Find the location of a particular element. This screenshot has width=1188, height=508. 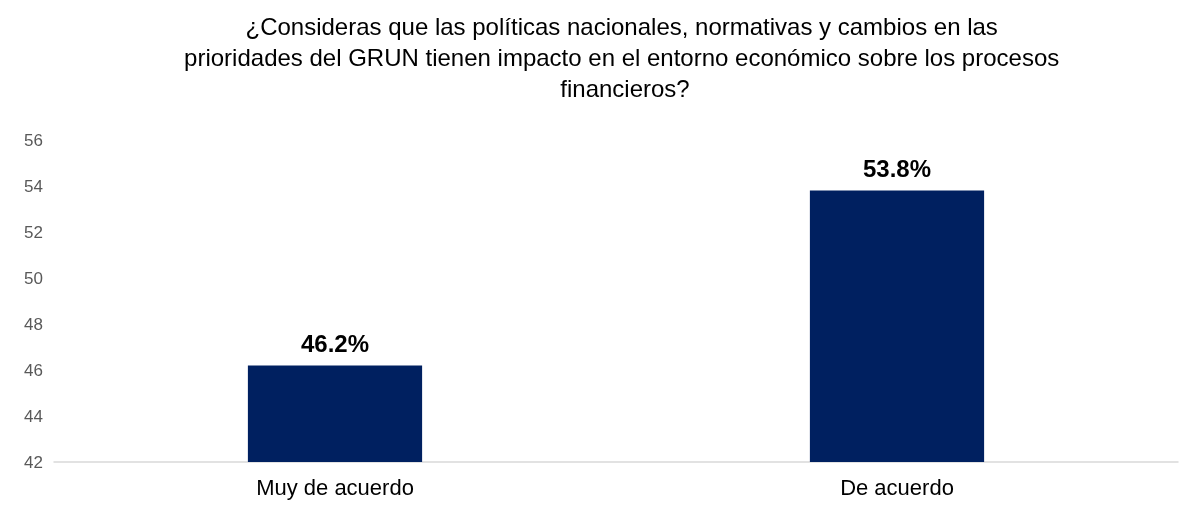

data-label: 53.8% is located at coordinates (897, 169).